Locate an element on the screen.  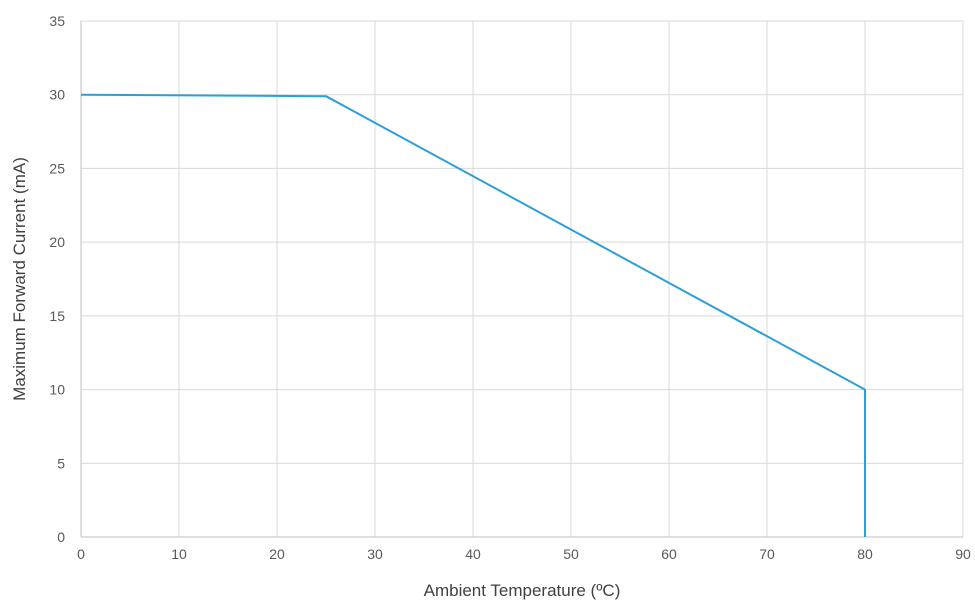
x-tick-label: 90 is located at coordinates (963, 554).